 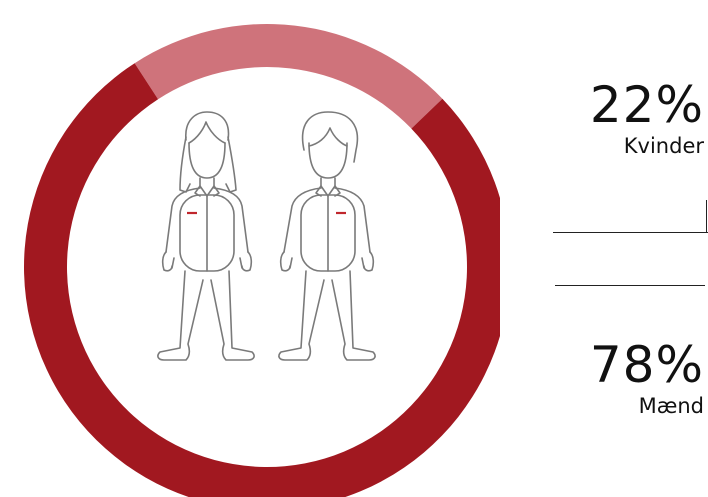 I want to click on women-leader-vertical, so click(x=707, y=216).